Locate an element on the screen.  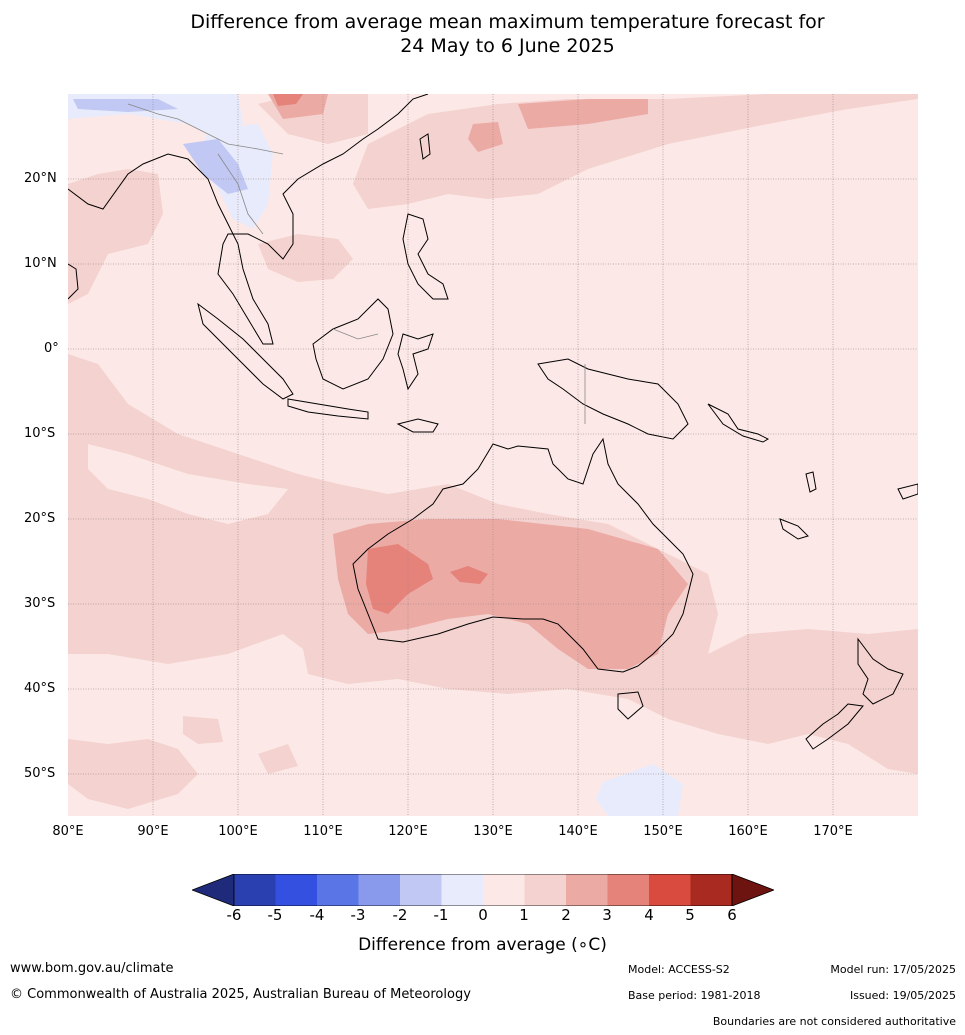
website-text: www.bom.gov.au/climate is located at coordinates (92, 968).